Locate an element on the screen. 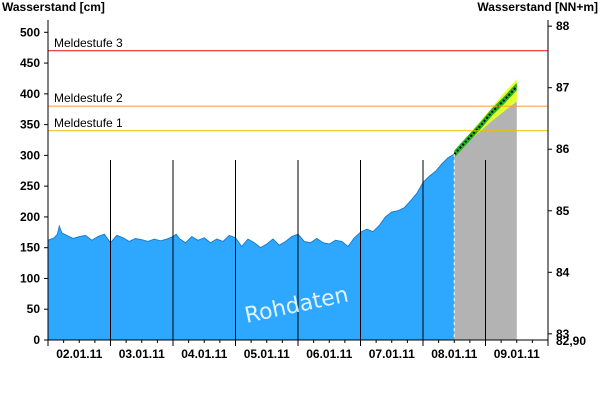 This screenshot has height=405, width=600. left-tick-label-500: 500 is located at coordinates (30, 32).